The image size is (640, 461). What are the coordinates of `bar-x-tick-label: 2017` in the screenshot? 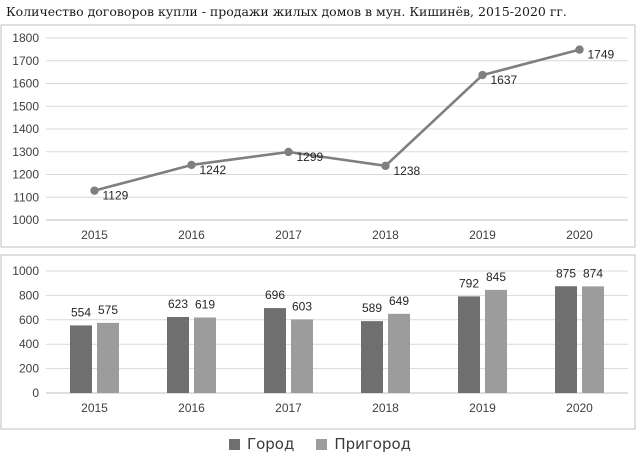 It's located at (288, 408).